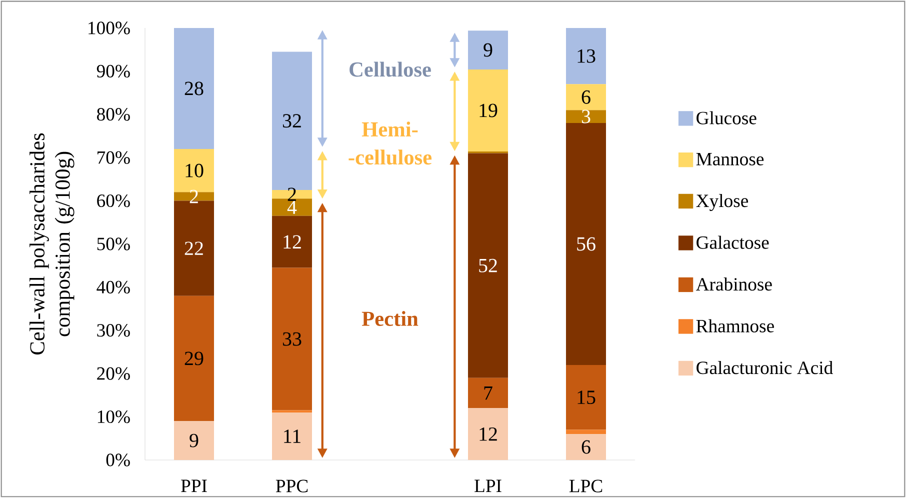  I want to click on data-label: 52, so click(488, 265).